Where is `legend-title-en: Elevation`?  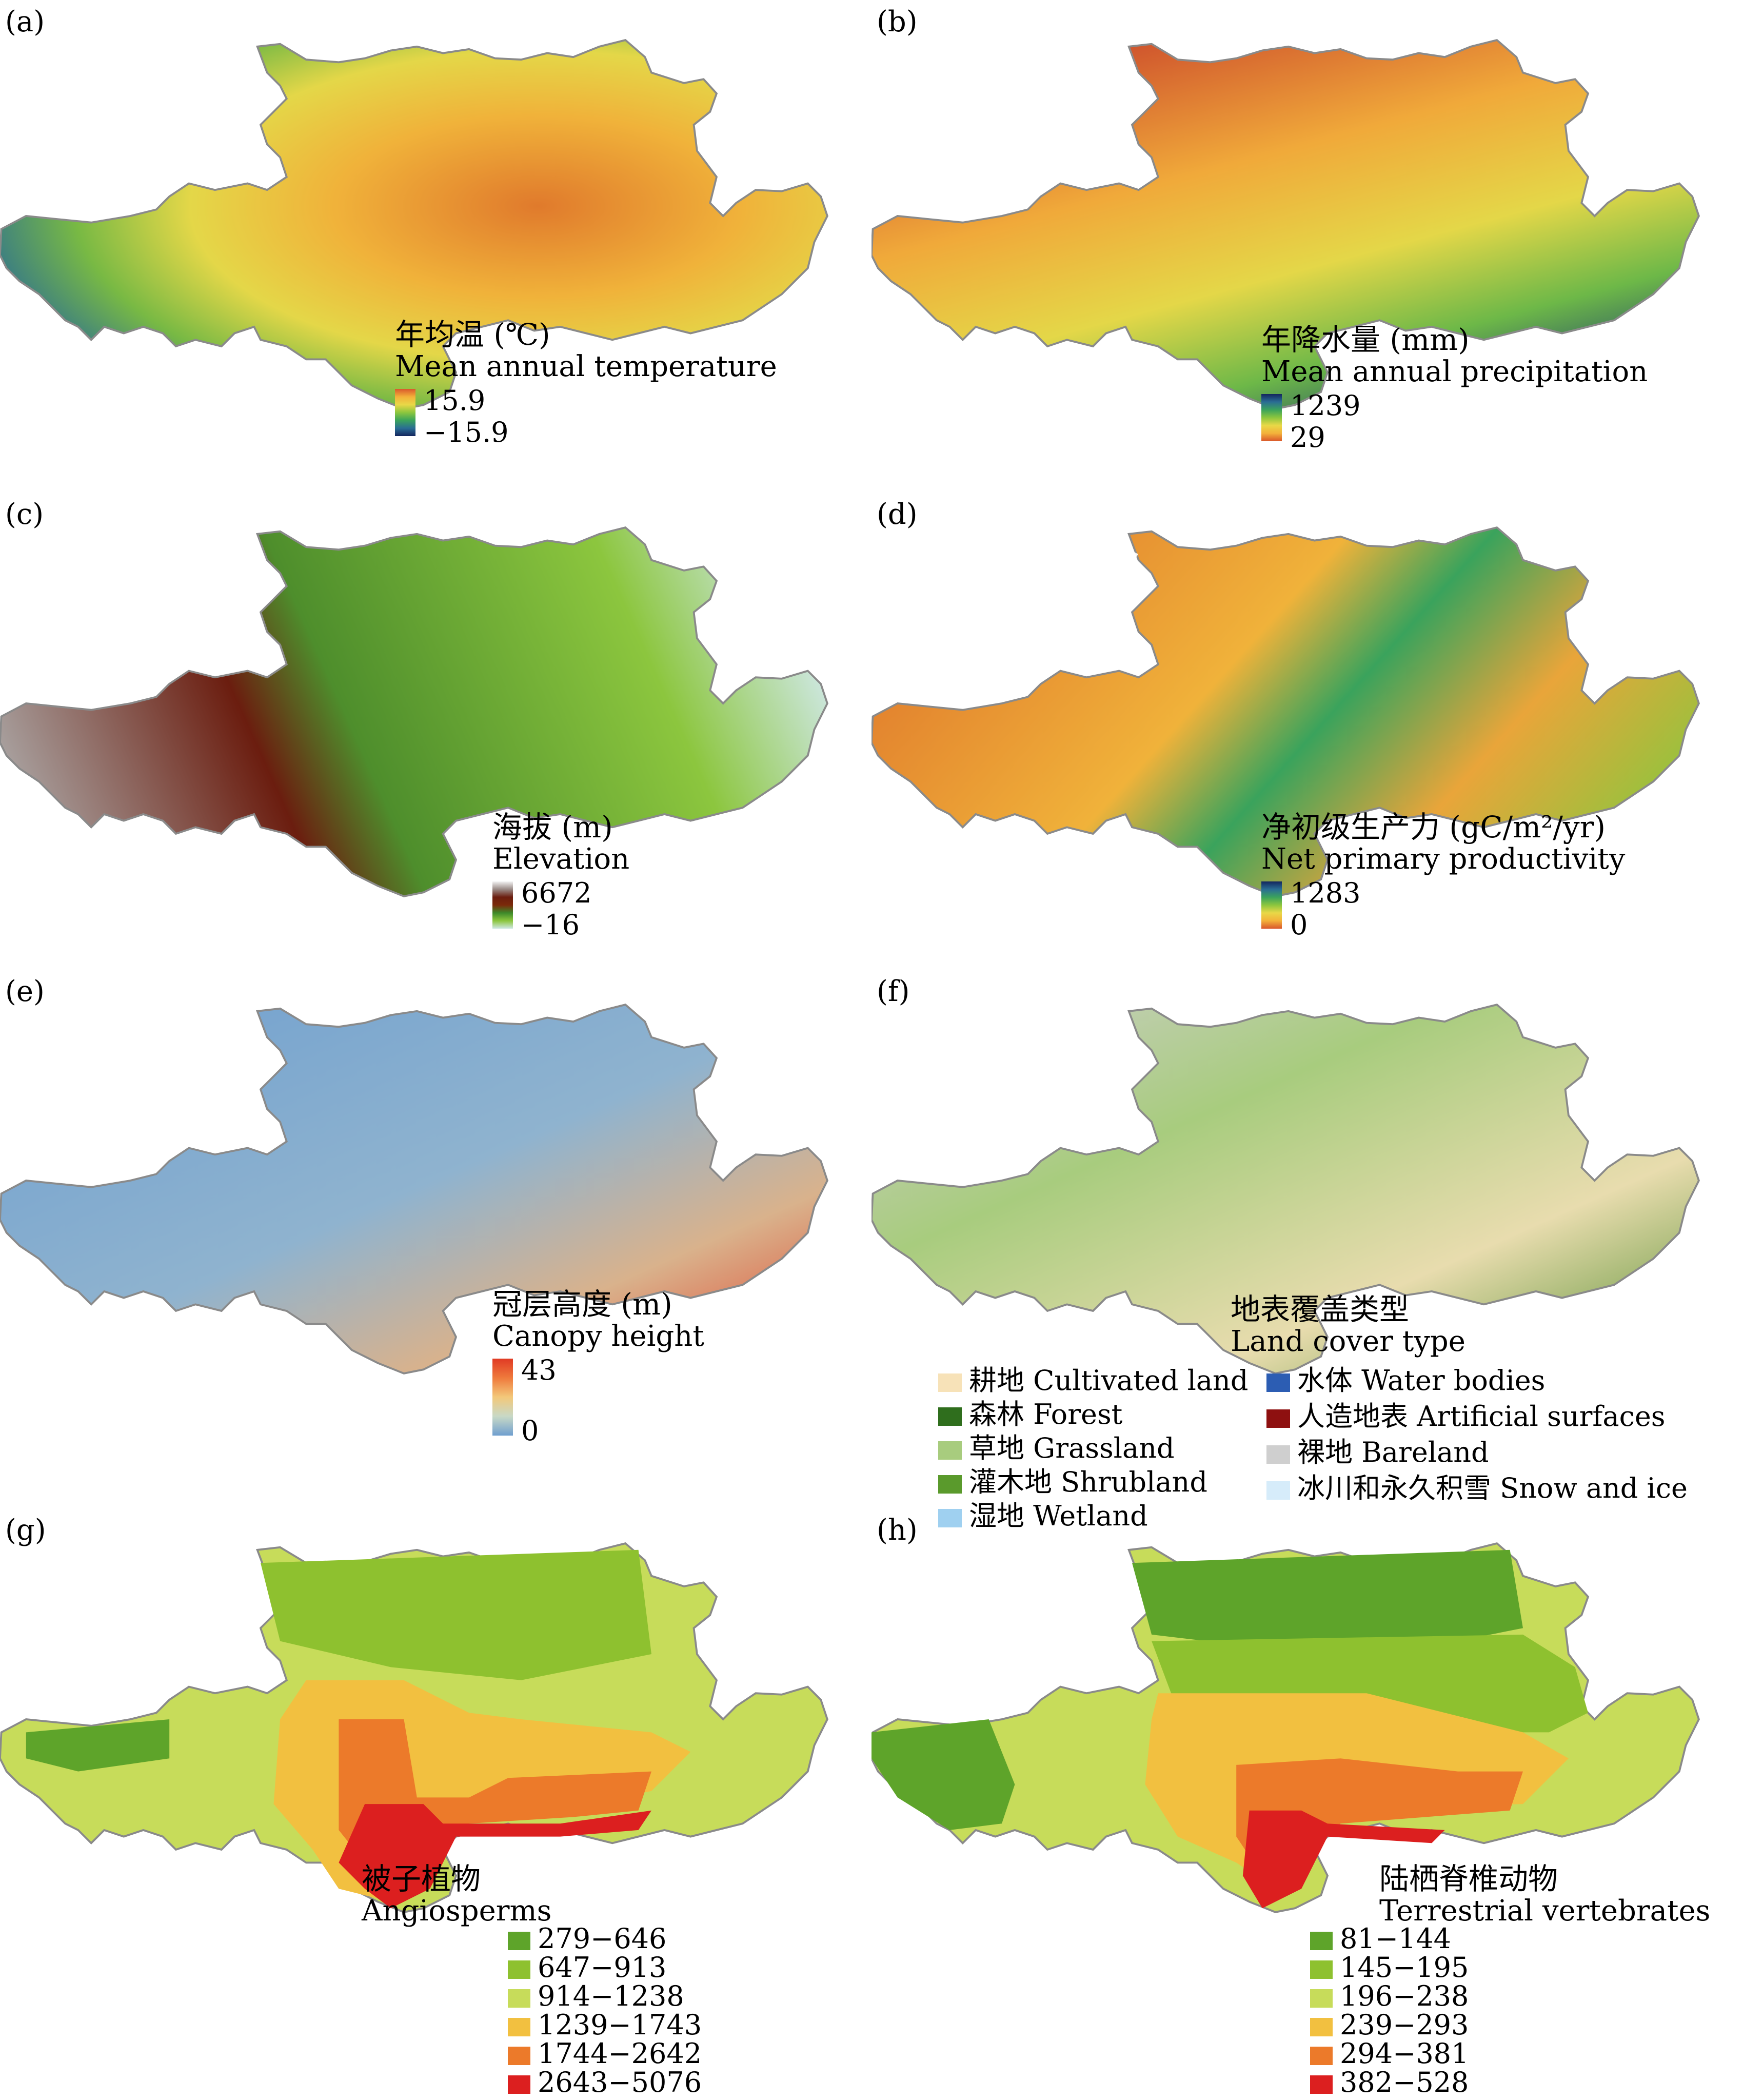 legend-title-en: Elevation is located at coordinates (561, 859).